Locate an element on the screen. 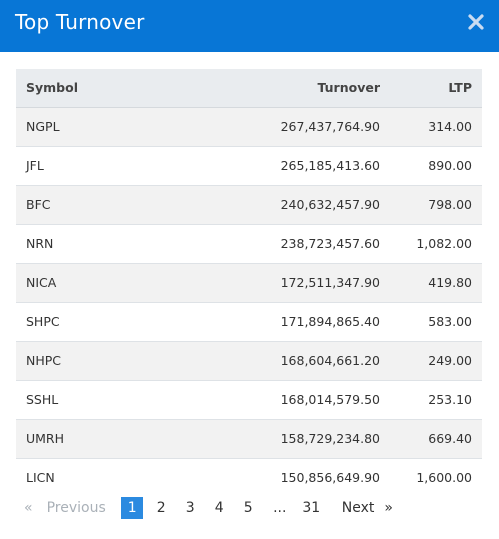  cell-symbol: BFC is located at coordinates (38, 204).